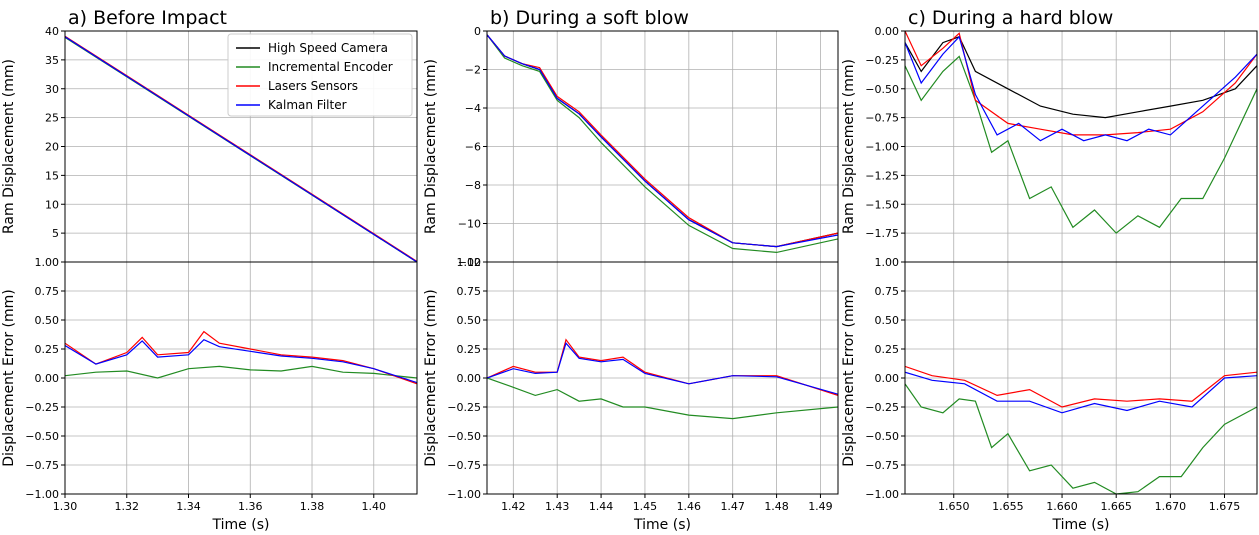  Describe the element at coordinates (330, 67) in the screenshot. I see `legend-entry: Incremental Encoder` at that location.